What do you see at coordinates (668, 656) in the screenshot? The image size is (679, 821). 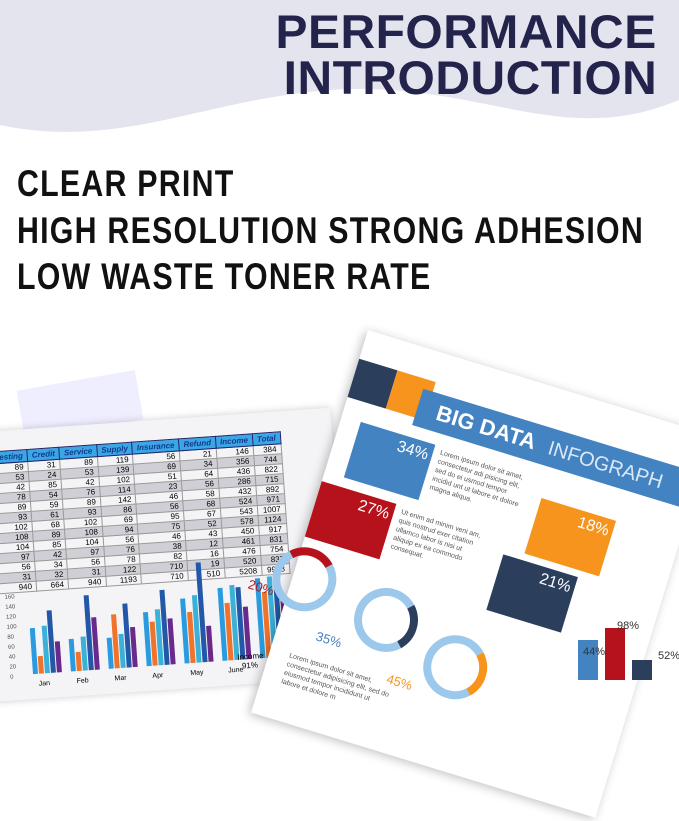 I see `bar-label: 52%` at bounding box center [668, 656].